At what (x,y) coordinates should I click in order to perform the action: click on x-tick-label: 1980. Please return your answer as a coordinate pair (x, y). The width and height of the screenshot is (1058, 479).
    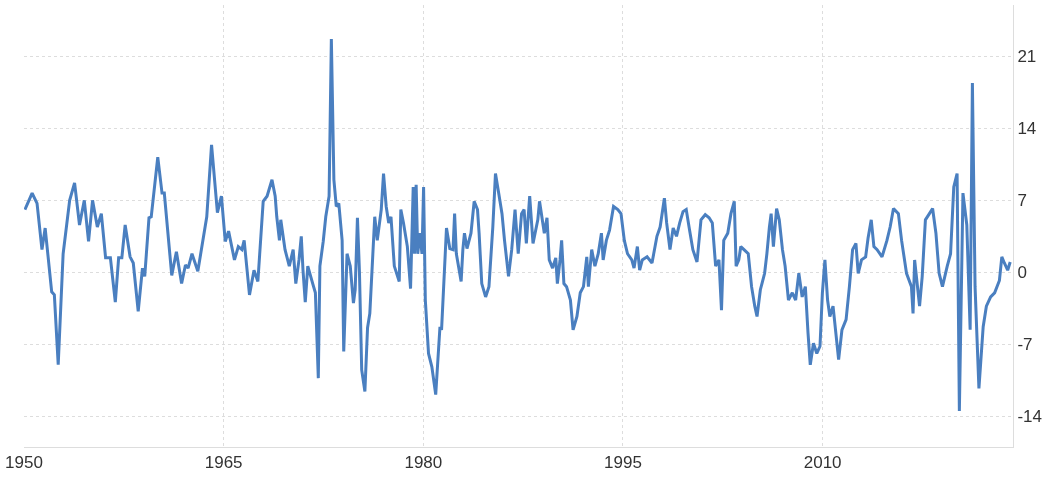
    Looking at the image, I should click on (423, 463).